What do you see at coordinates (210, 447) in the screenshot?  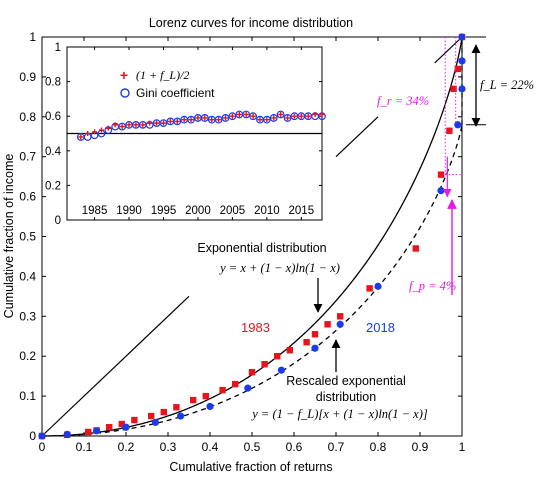 I see `x-tick-label: 0.4` at bounding box center [210, 447].